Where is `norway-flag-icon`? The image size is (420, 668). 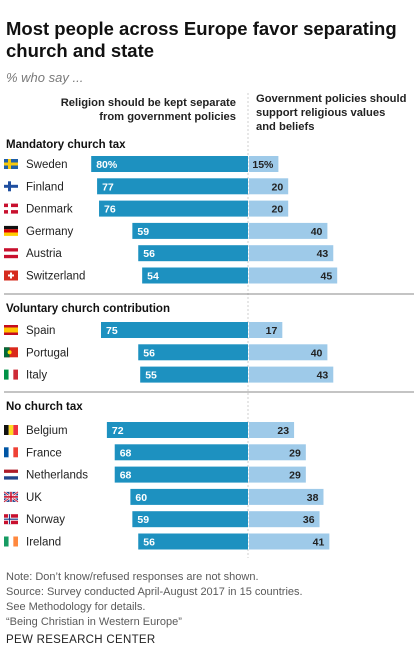
norway-flag-icon is located at coordinates (11, 519).